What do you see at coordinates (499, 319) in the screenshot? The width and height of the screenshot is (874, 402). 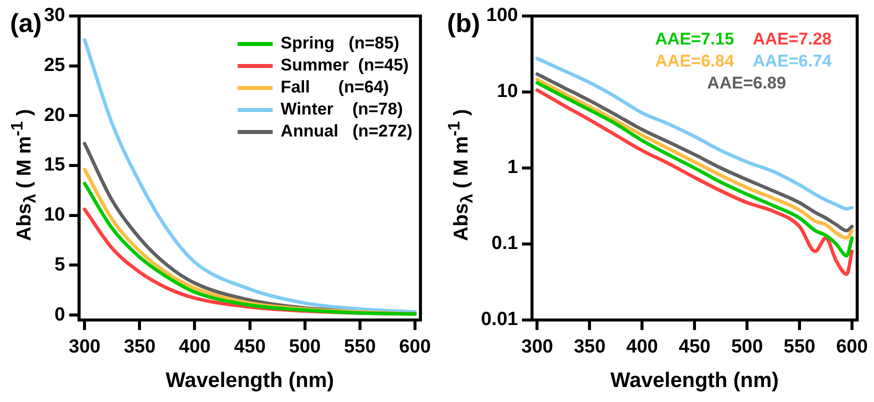 I see `y-tick-label: 0.01` at bounding box center [499, 319].